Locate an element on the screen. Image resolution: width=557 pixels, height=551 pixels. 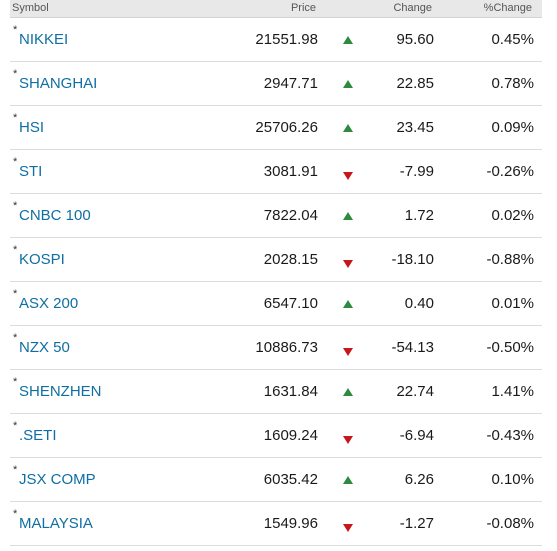
pct-change-value: -0.88% is located at coordinates (510, 259).